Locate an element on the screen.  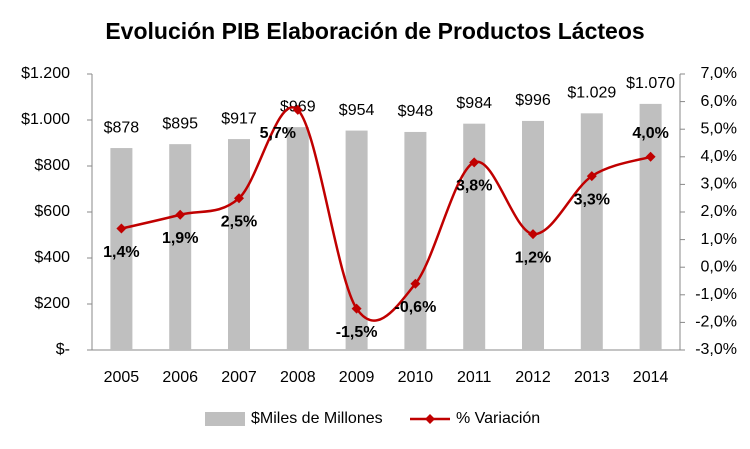
x-tick-label: 2007 is located at coordinates (239, 377).